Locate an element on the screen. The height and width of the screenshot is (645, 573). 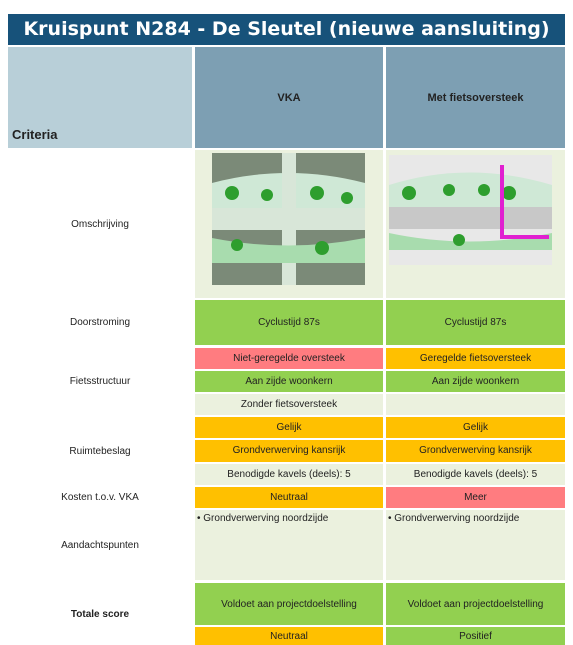
header-cell: Met fietsoversteek is located at coordinates (475, 97).